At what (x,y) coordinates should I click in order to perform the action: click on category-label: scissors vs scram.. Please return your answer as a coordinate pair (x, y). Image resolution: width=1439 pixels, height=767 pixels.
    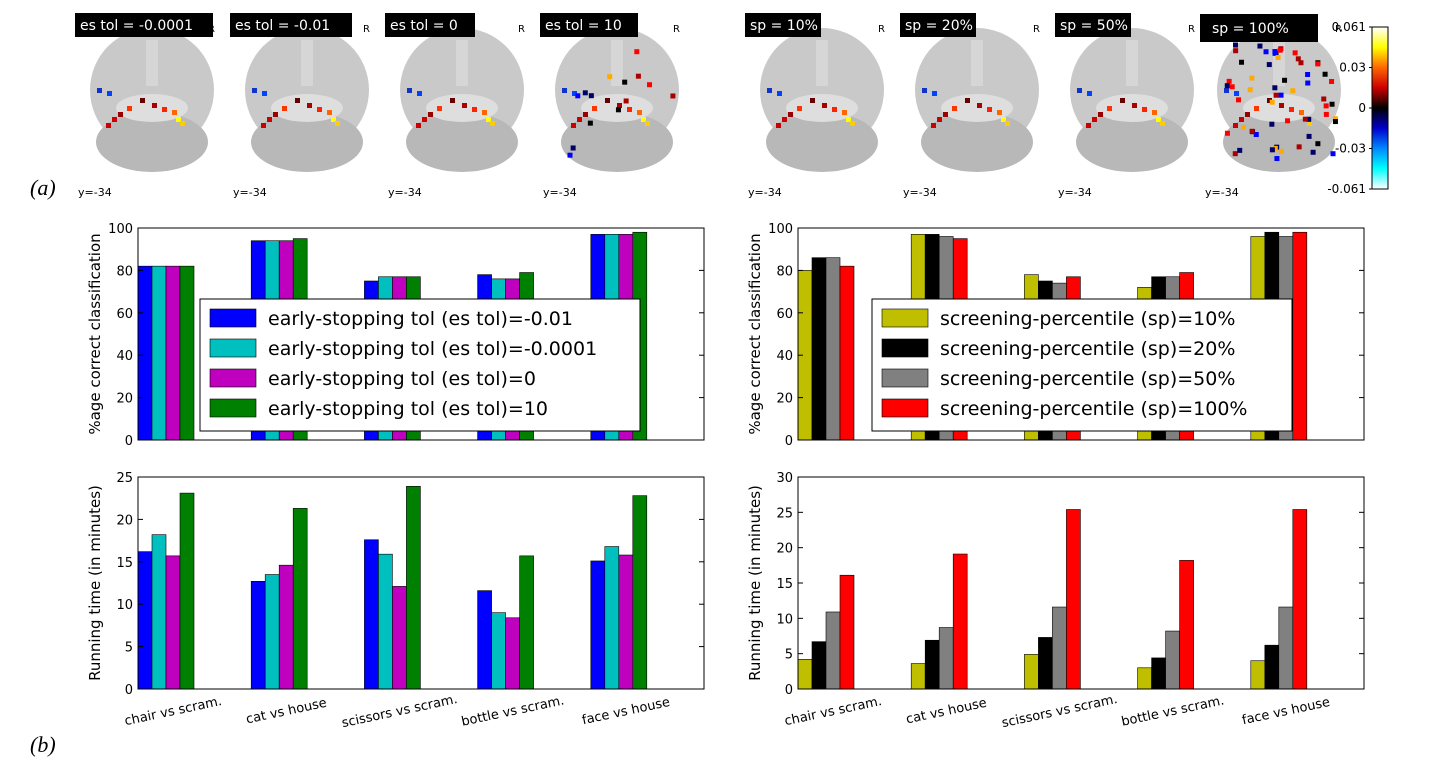
    Looking at the image, I should click on (399, 711).